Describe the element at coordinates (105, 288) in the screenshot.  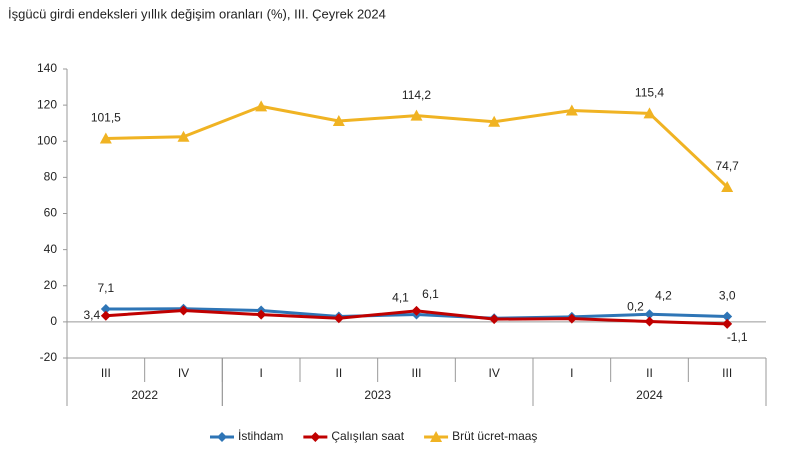
I see `data-label: 7,1` at that location.